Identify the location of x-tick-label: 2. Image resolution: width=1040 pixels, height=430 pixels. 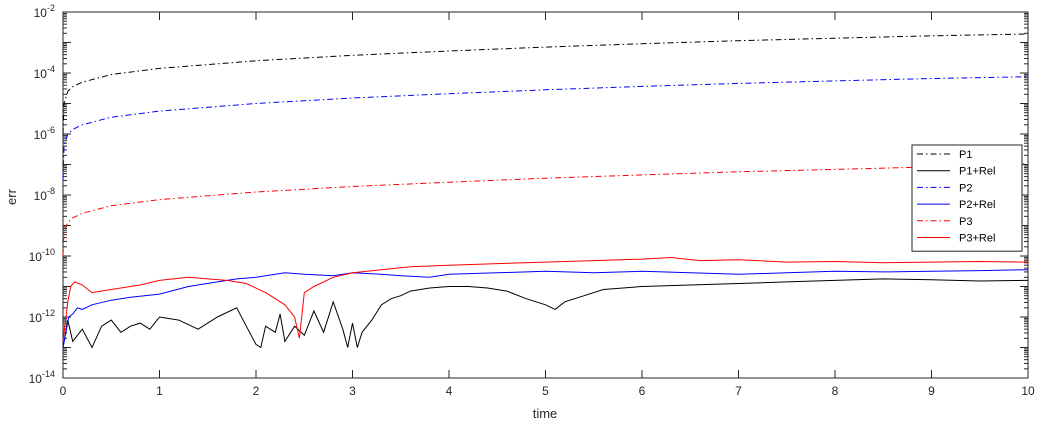
(256, 391).